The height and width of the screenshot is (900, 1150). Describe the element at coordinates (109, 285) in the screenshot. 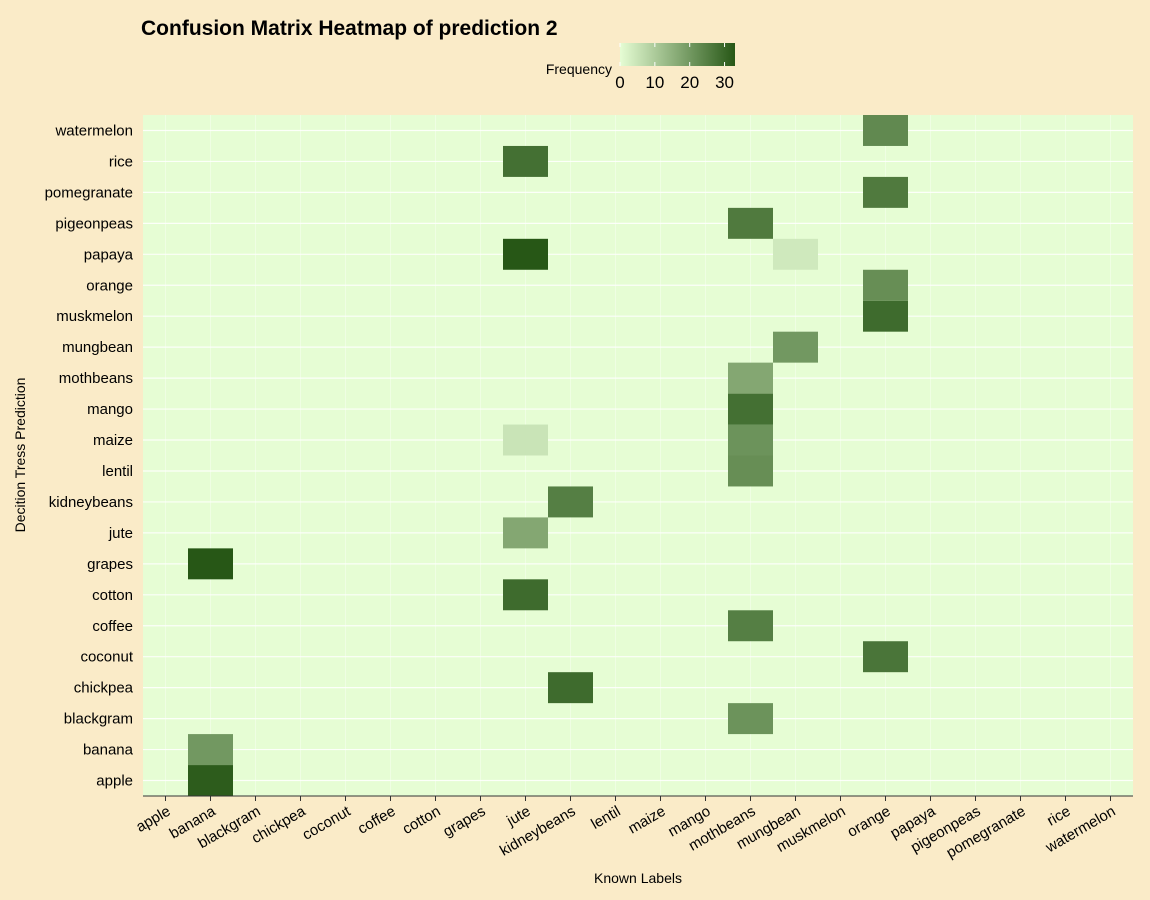

I see `y-tick-label: orange` at that location.